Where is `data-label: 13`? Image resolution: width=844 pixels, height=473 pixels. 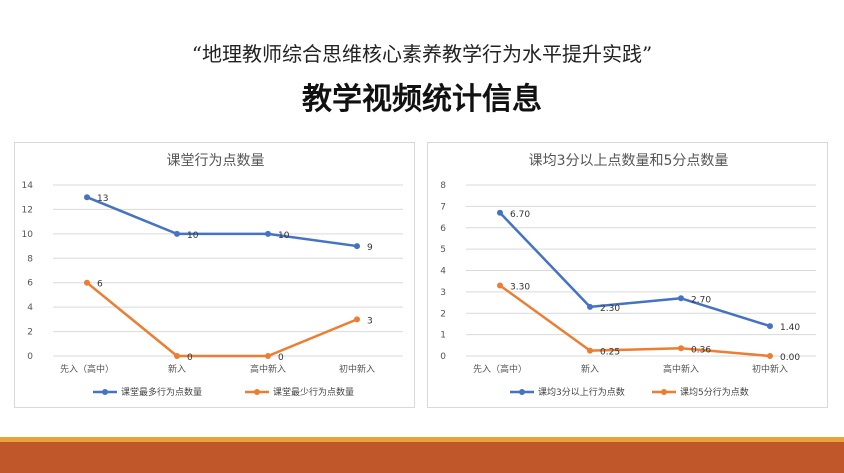 data-label: 13 is located at coordinates (102, 199).